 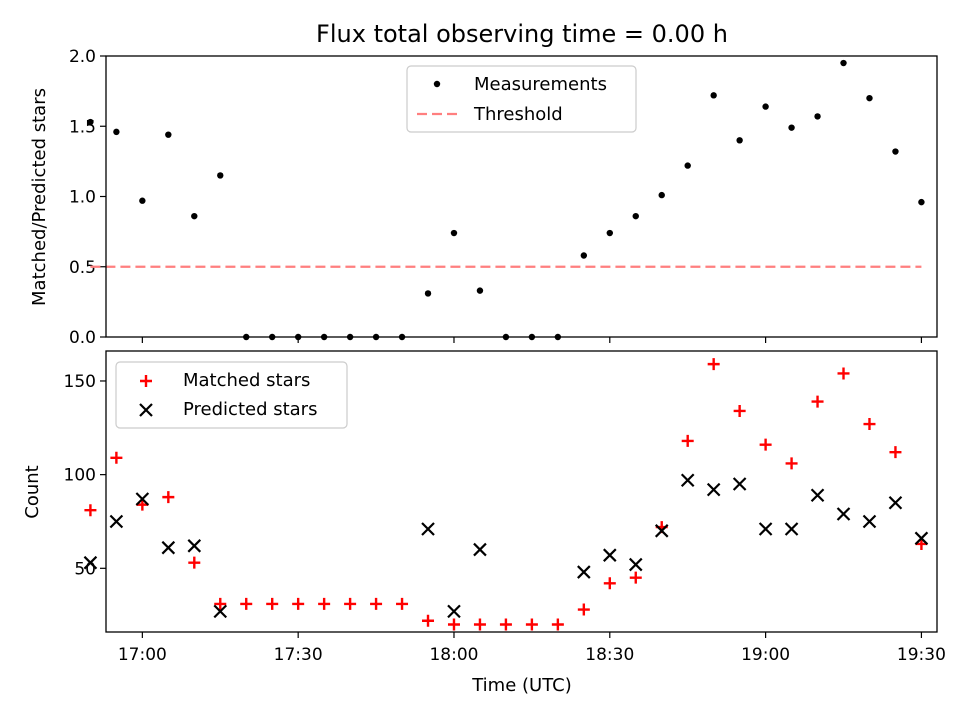 I want to click on legend-dot-marker, so click(x=437, y=84).